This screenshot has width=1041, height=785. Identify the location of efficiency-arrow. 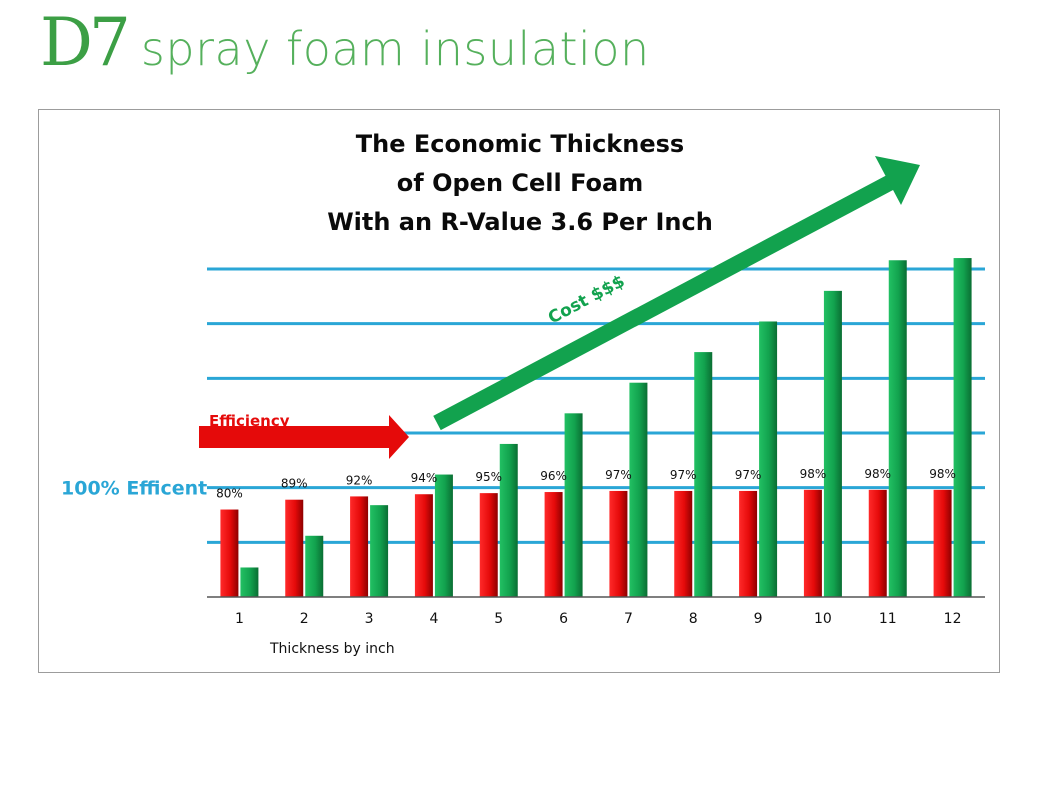
(304, 437).